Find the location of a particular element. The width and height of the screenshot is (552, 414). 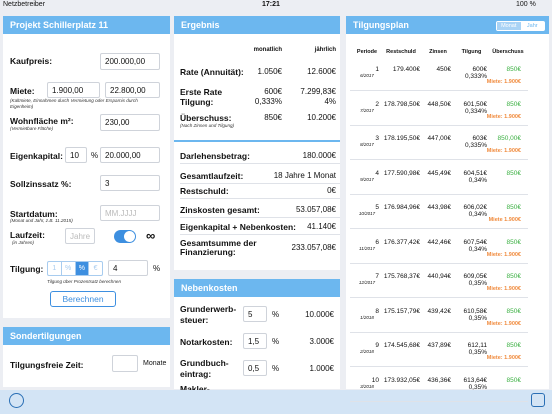

label: Kaufpreis: is located at coordinates (31, 61).